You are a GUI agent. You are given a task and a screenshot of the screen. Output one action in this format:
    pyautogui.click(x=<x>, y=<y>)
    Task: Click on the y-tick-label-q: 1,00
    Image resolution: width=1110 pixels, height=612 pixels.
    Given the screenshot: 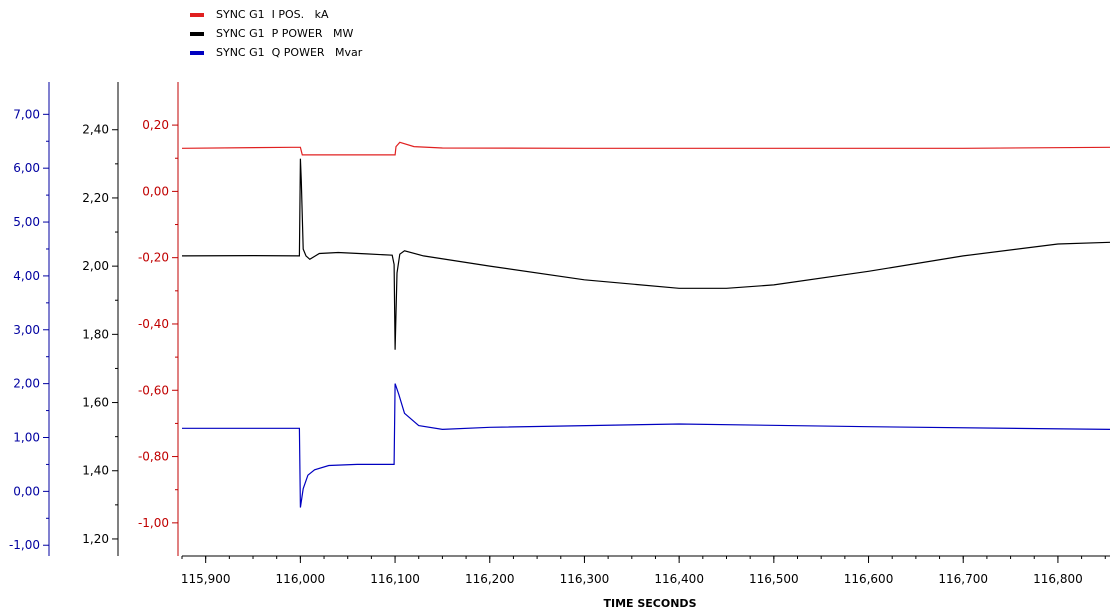 What is the action you would take?
    pyautogui.click(x=26, y=438)
    